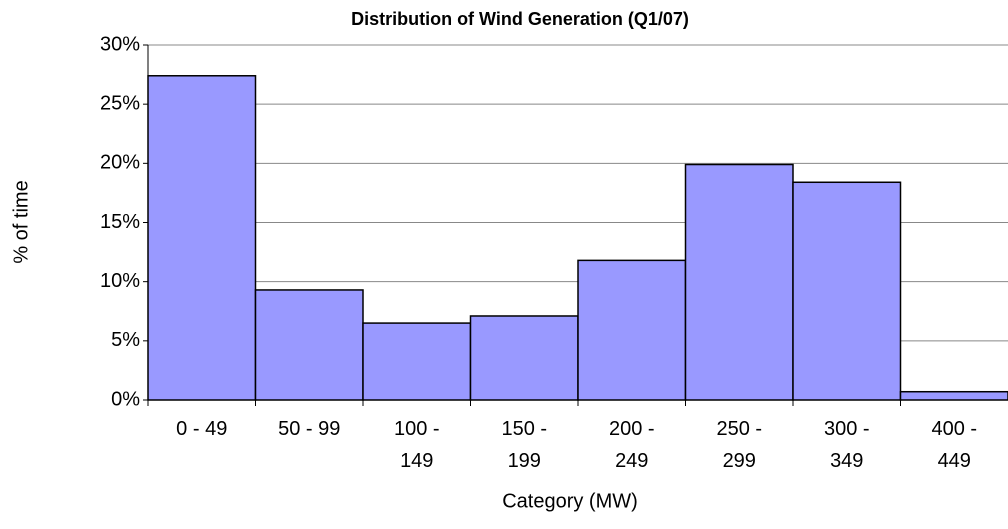 This screenshot has height=529, width=1008. I want to click on y-tick-label: 0%, so click(125, 399).